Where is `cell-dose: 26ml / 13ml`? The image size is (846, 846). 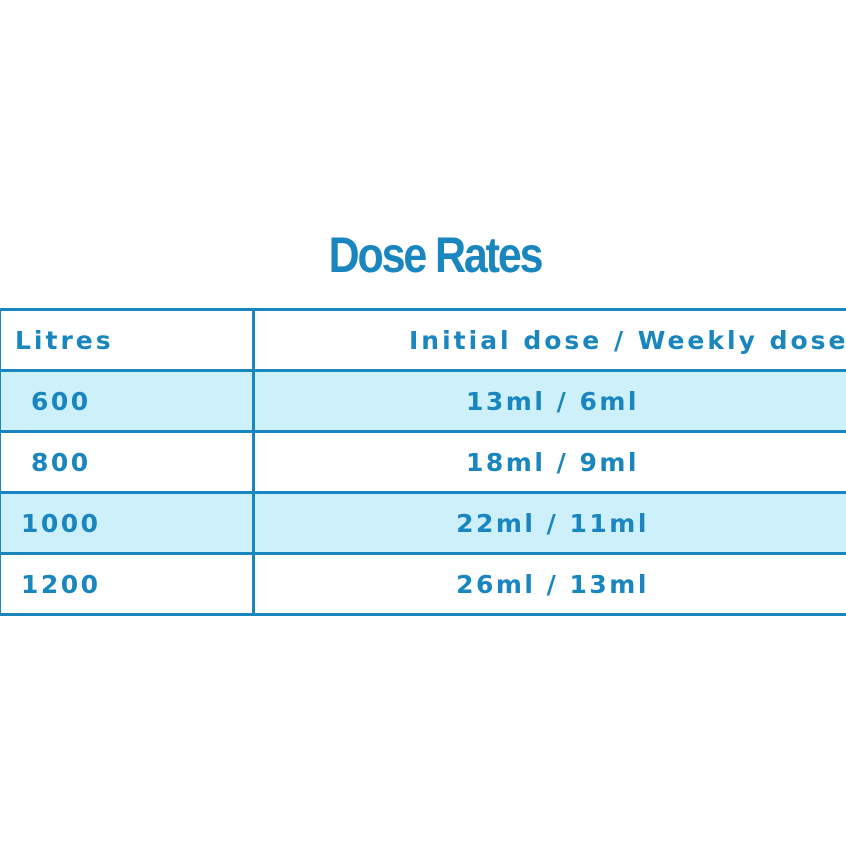
cell-dose: 26ml / 13ml is located at coordinates (549, 584).